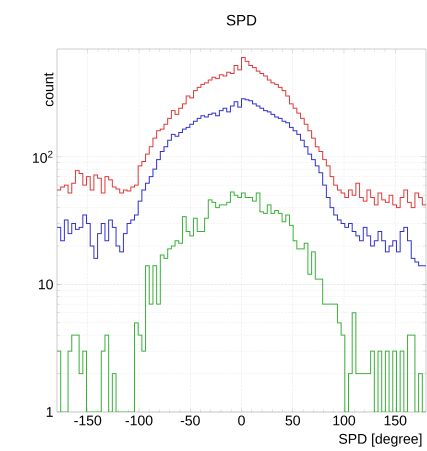 This screenshot has height=451, width=427. Describe the element at coordinates (344, 421) in the screenshot. I see `x-tick-label: 100` at that location.